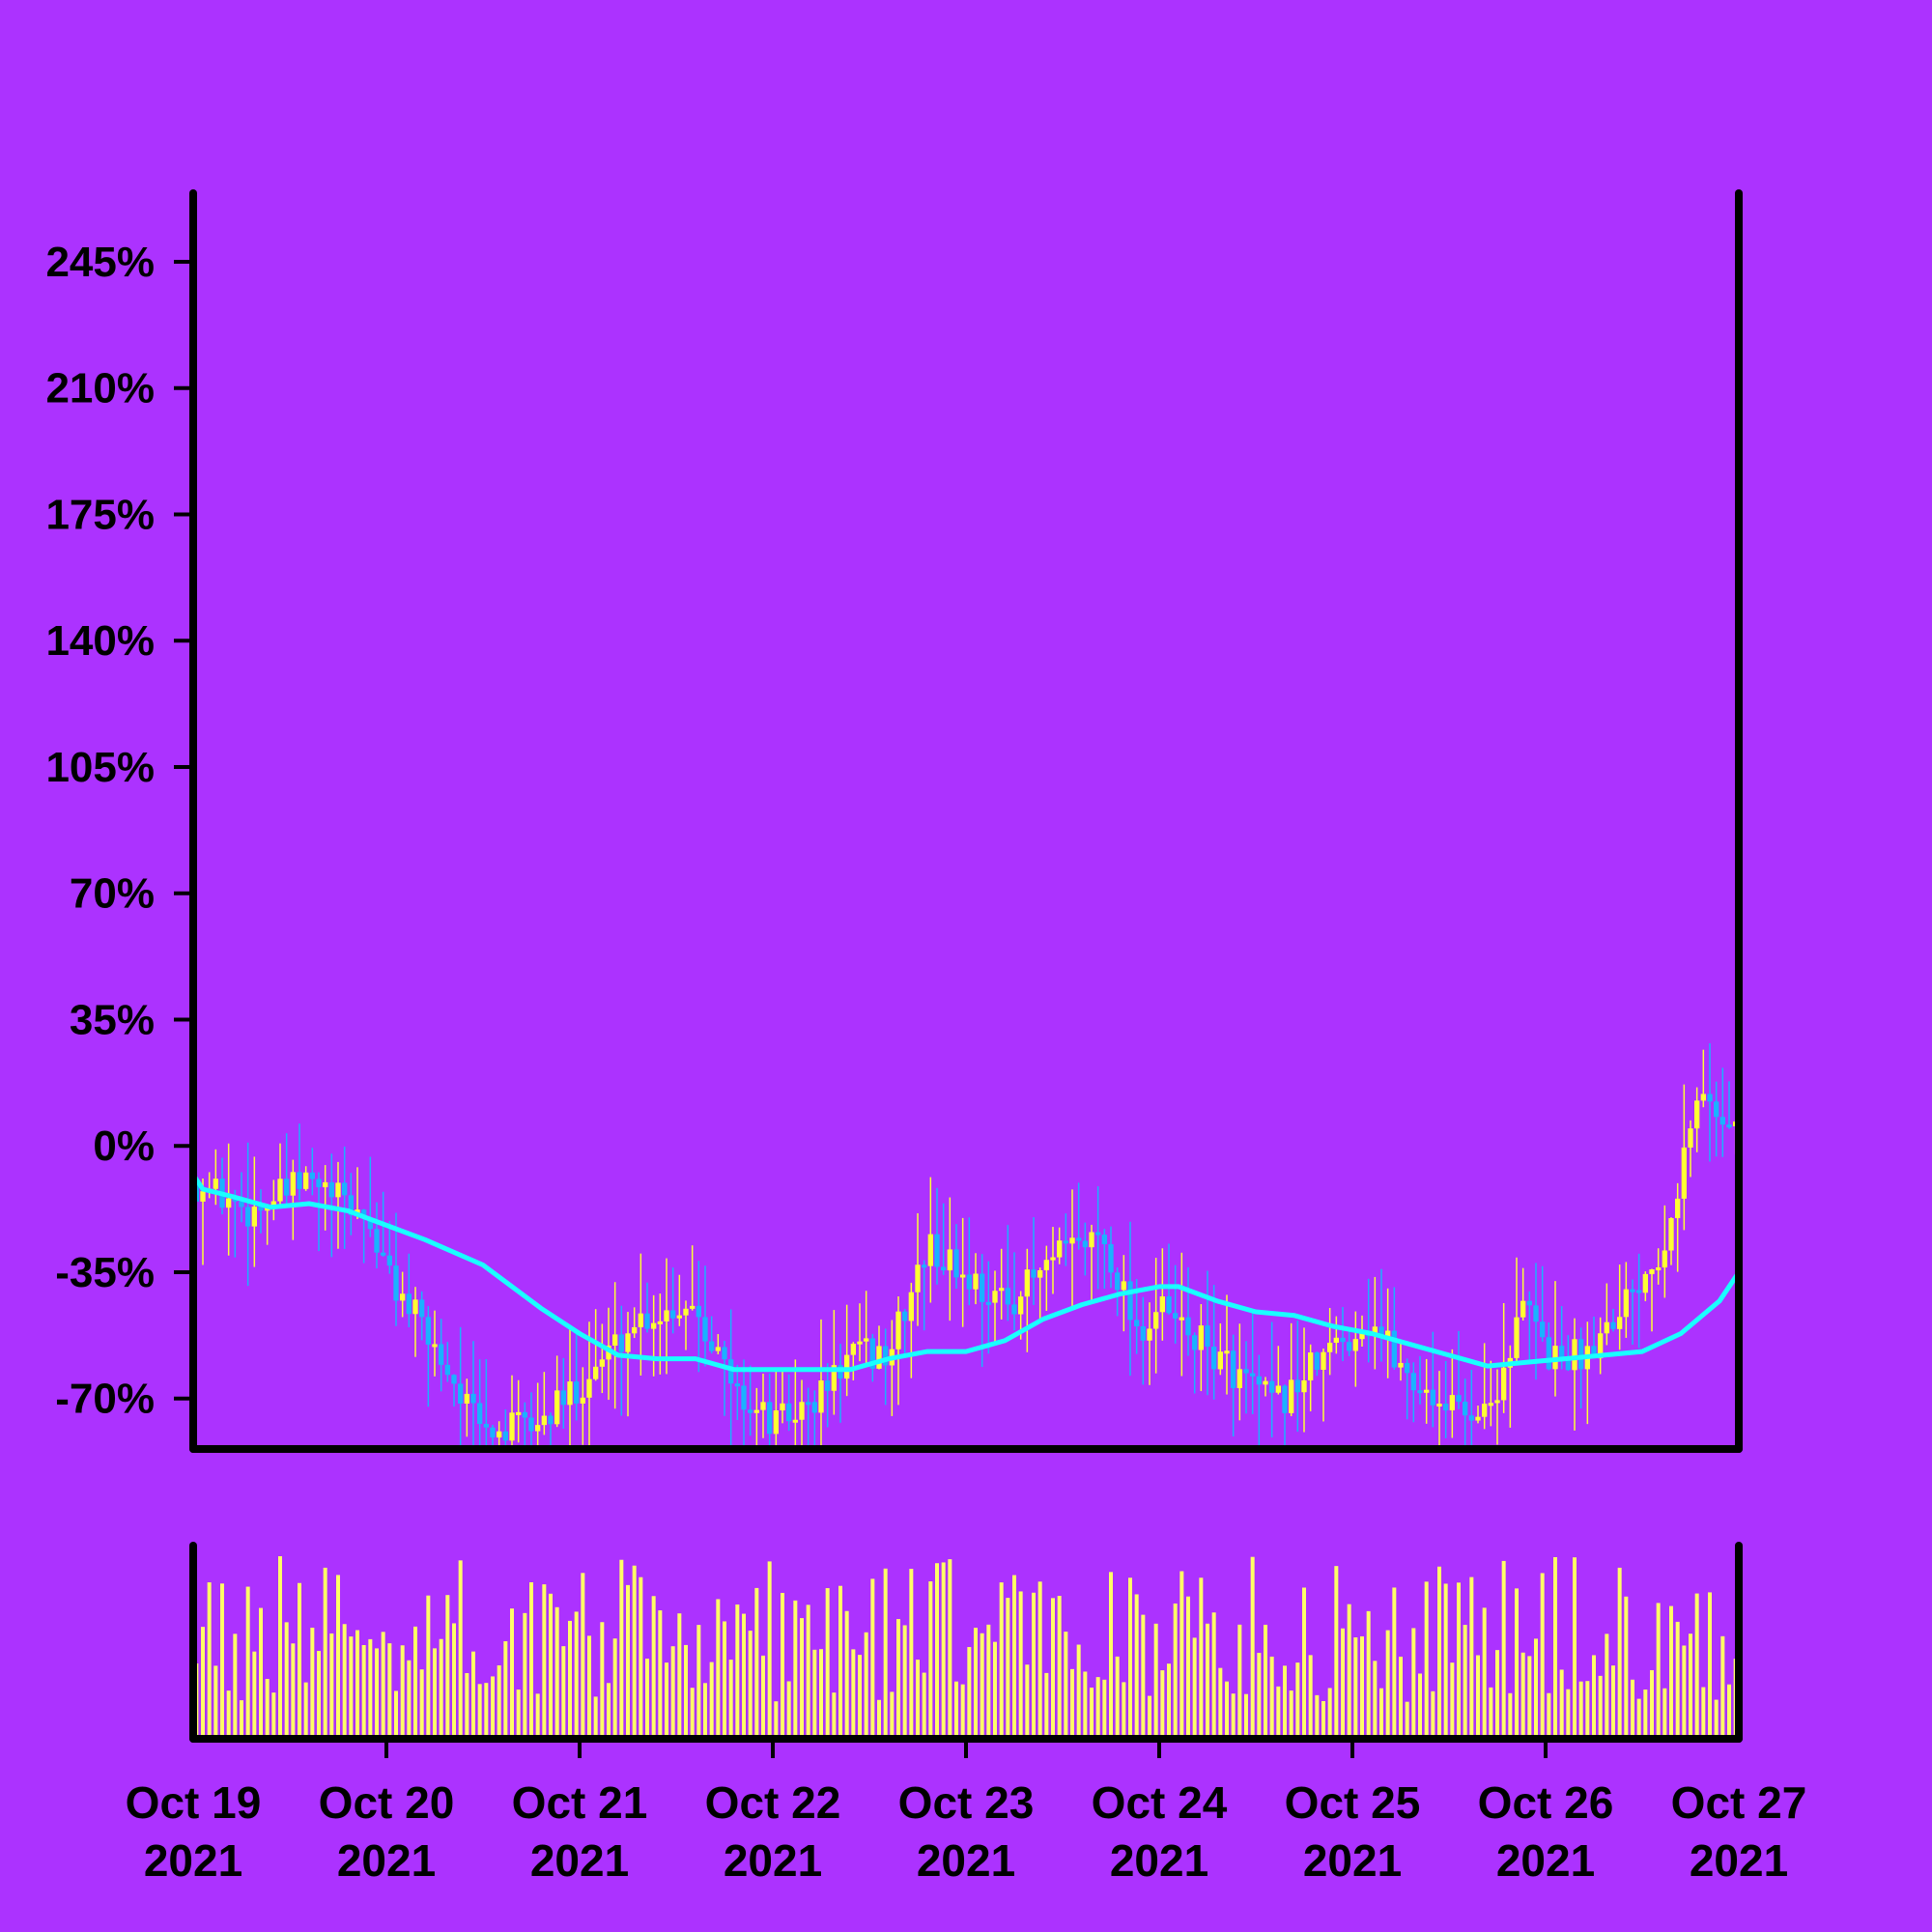 The image size is (1932, 1932). What do you see at coordinates (1160, 1802) in the screenshot?
I see `x-tick-label-date: Oct 24` at bounding box center [1160, 1802].